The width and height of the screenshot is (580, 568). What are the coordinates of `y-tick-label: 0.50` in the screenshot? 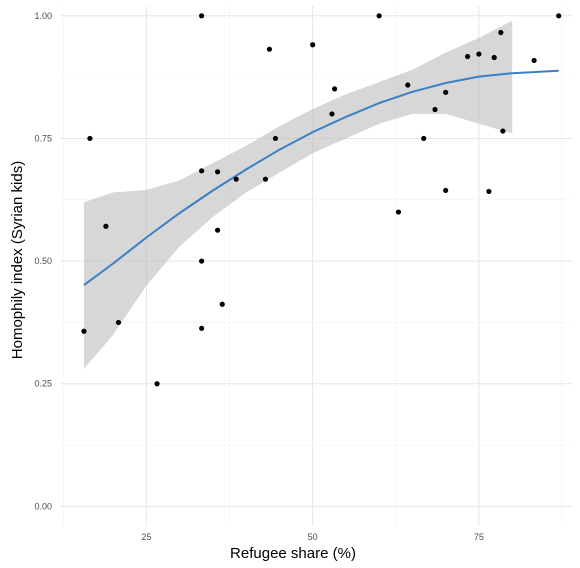 It's located at (43, 261).